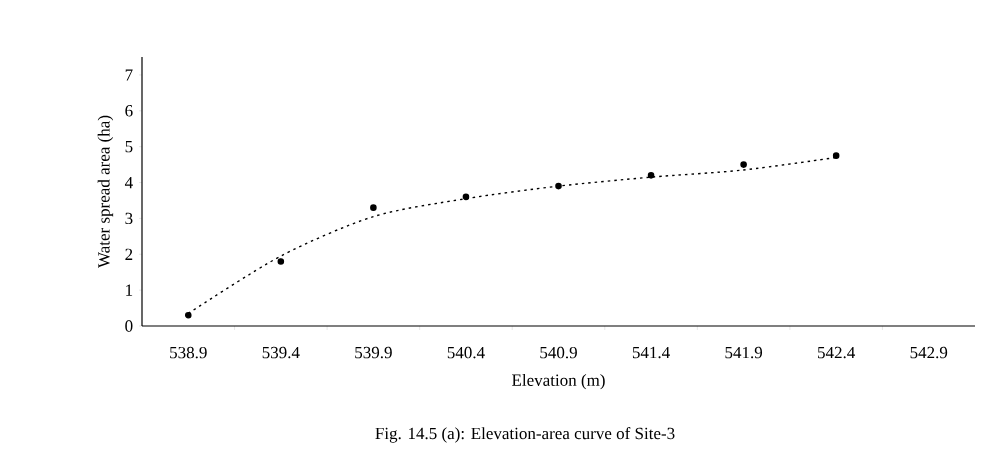 The width and height of the screenshot is (1006, 459). Describe the element at coordinates (466, 352) in the screenshot. I see `x-tick-label: 540.4` at that location.